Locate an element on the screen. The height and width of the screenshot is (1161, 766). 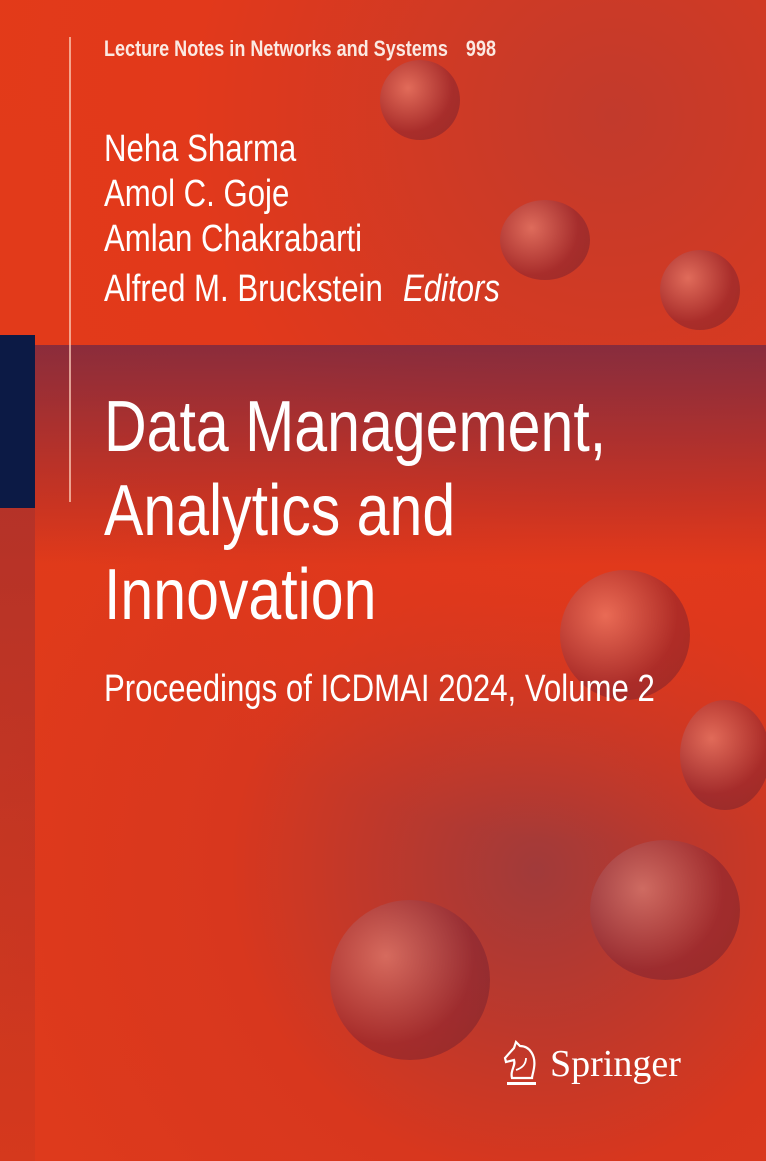
springer-logo: Springer is located at coordinates (591, 1064).